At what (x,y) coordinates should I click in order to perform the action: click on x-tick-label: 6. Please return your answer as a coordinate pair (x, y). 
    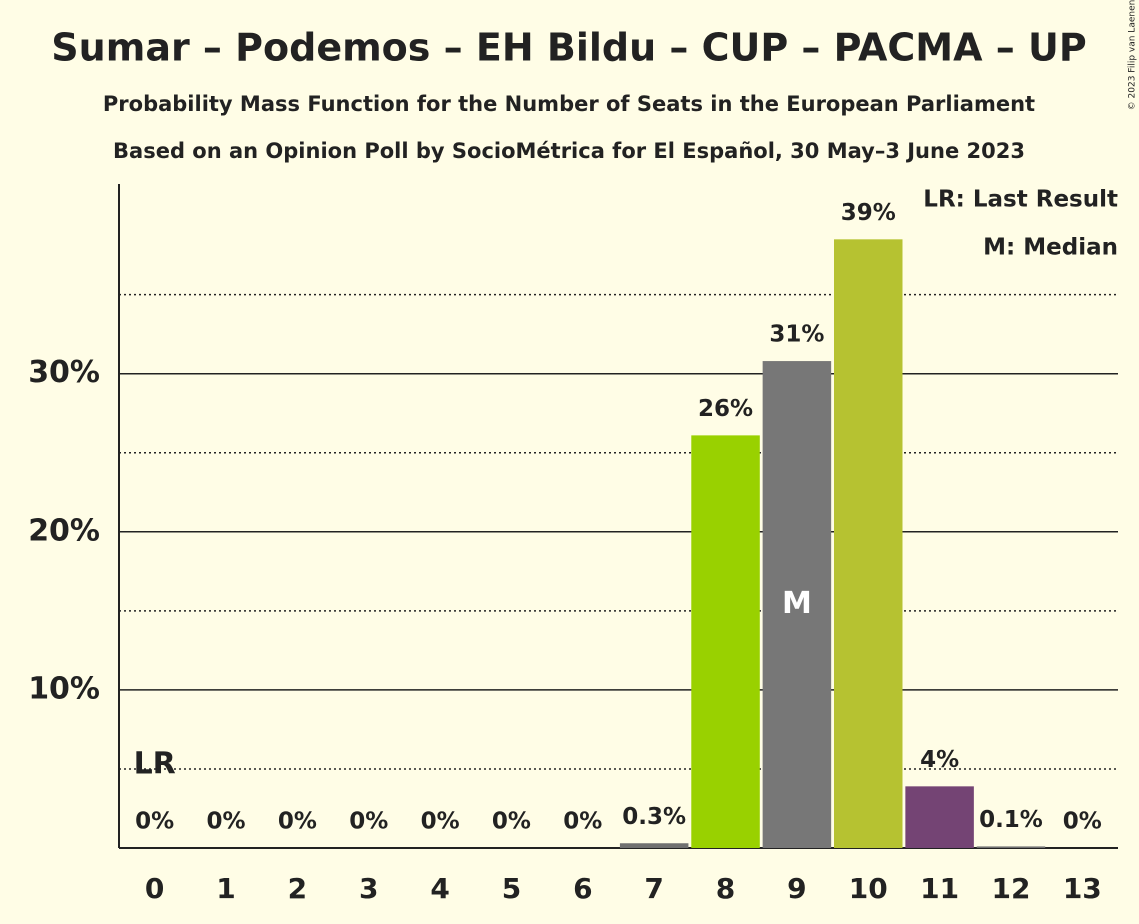
    Looking at the image, I should click on (582, 888).